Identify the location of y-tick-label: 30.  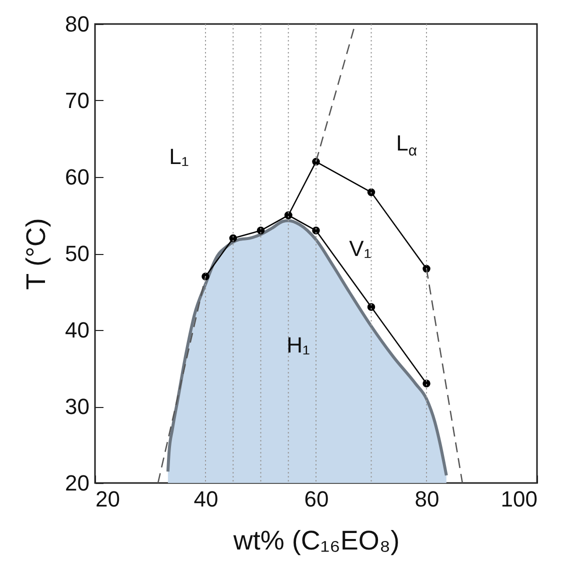
(77, 406).